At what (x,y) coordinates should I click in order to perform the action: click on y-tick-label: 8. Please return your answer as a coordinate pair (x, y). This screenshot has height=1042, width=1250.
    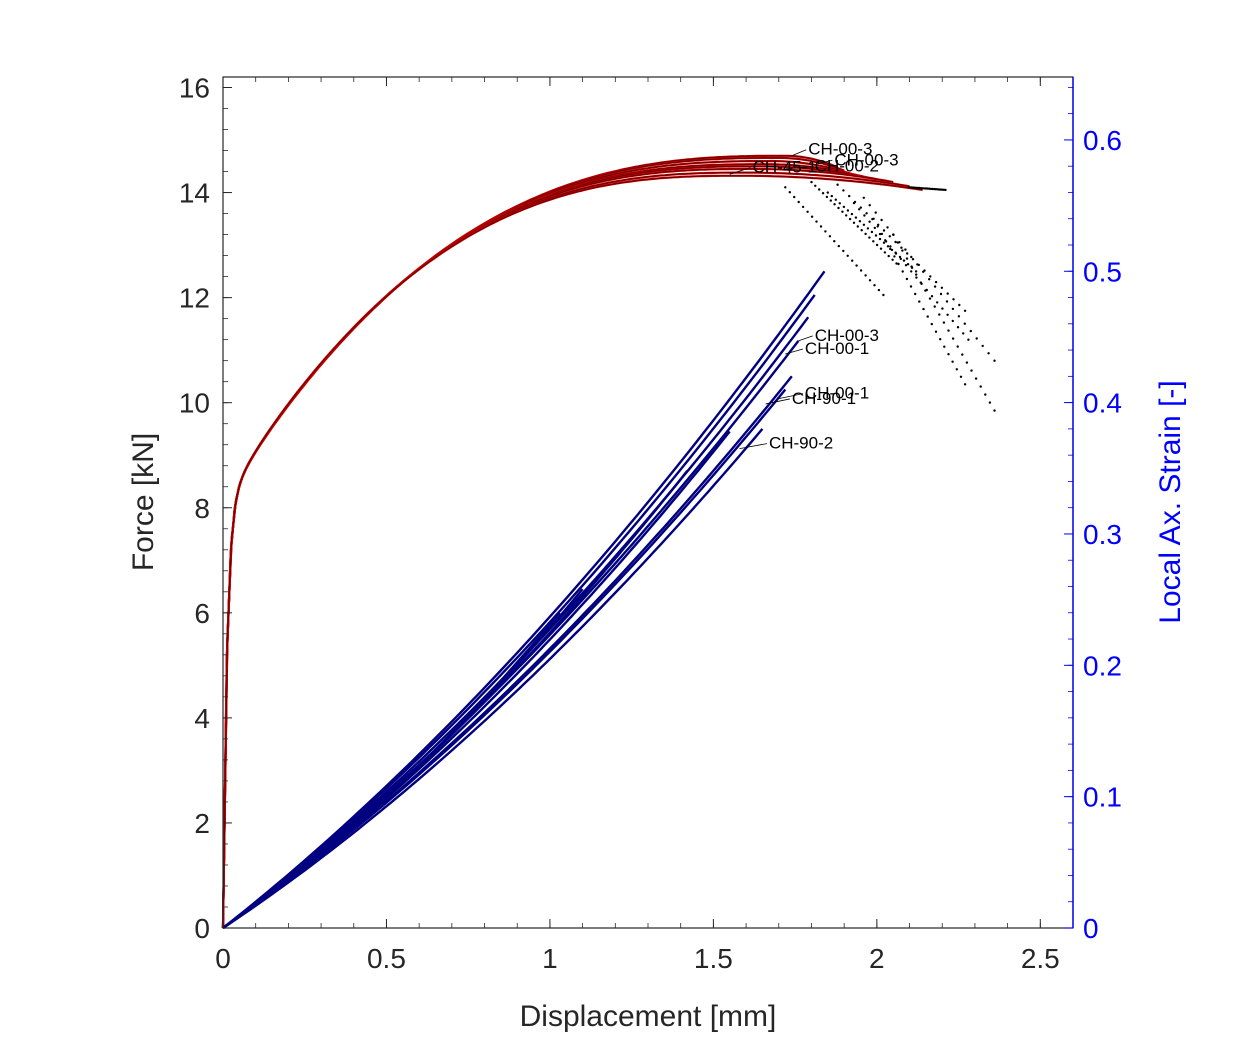
    Looking at the image, I should click on (202, 508).